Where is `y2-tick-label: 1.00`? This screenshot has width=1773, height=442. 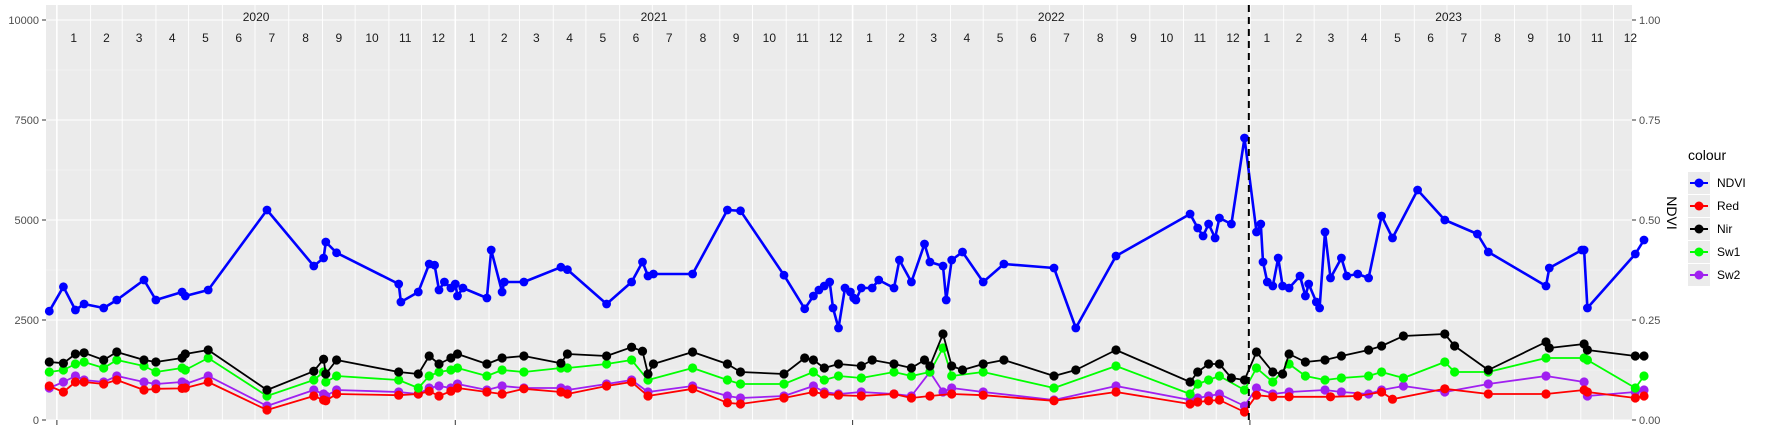 y2-tick-label: 1.00 is located at coordinates (1649, 21).